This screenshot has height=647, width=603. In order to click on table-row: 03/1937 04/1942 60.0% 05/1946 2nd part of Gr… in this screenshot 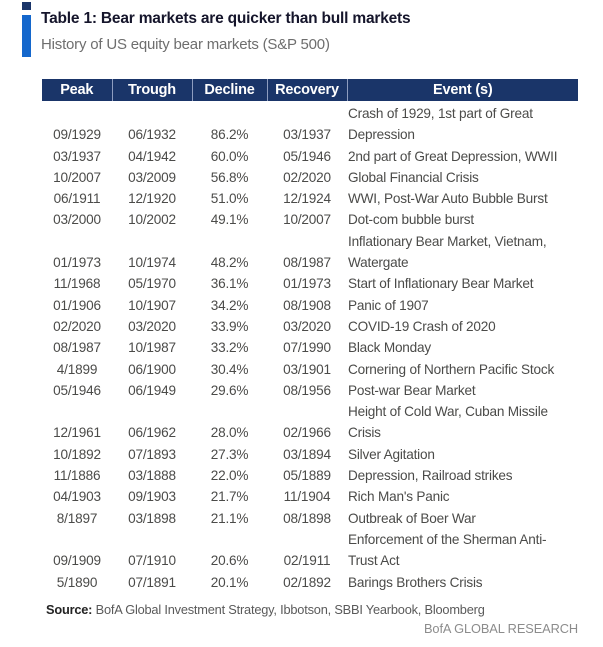, I will do `click(310, 156)`.